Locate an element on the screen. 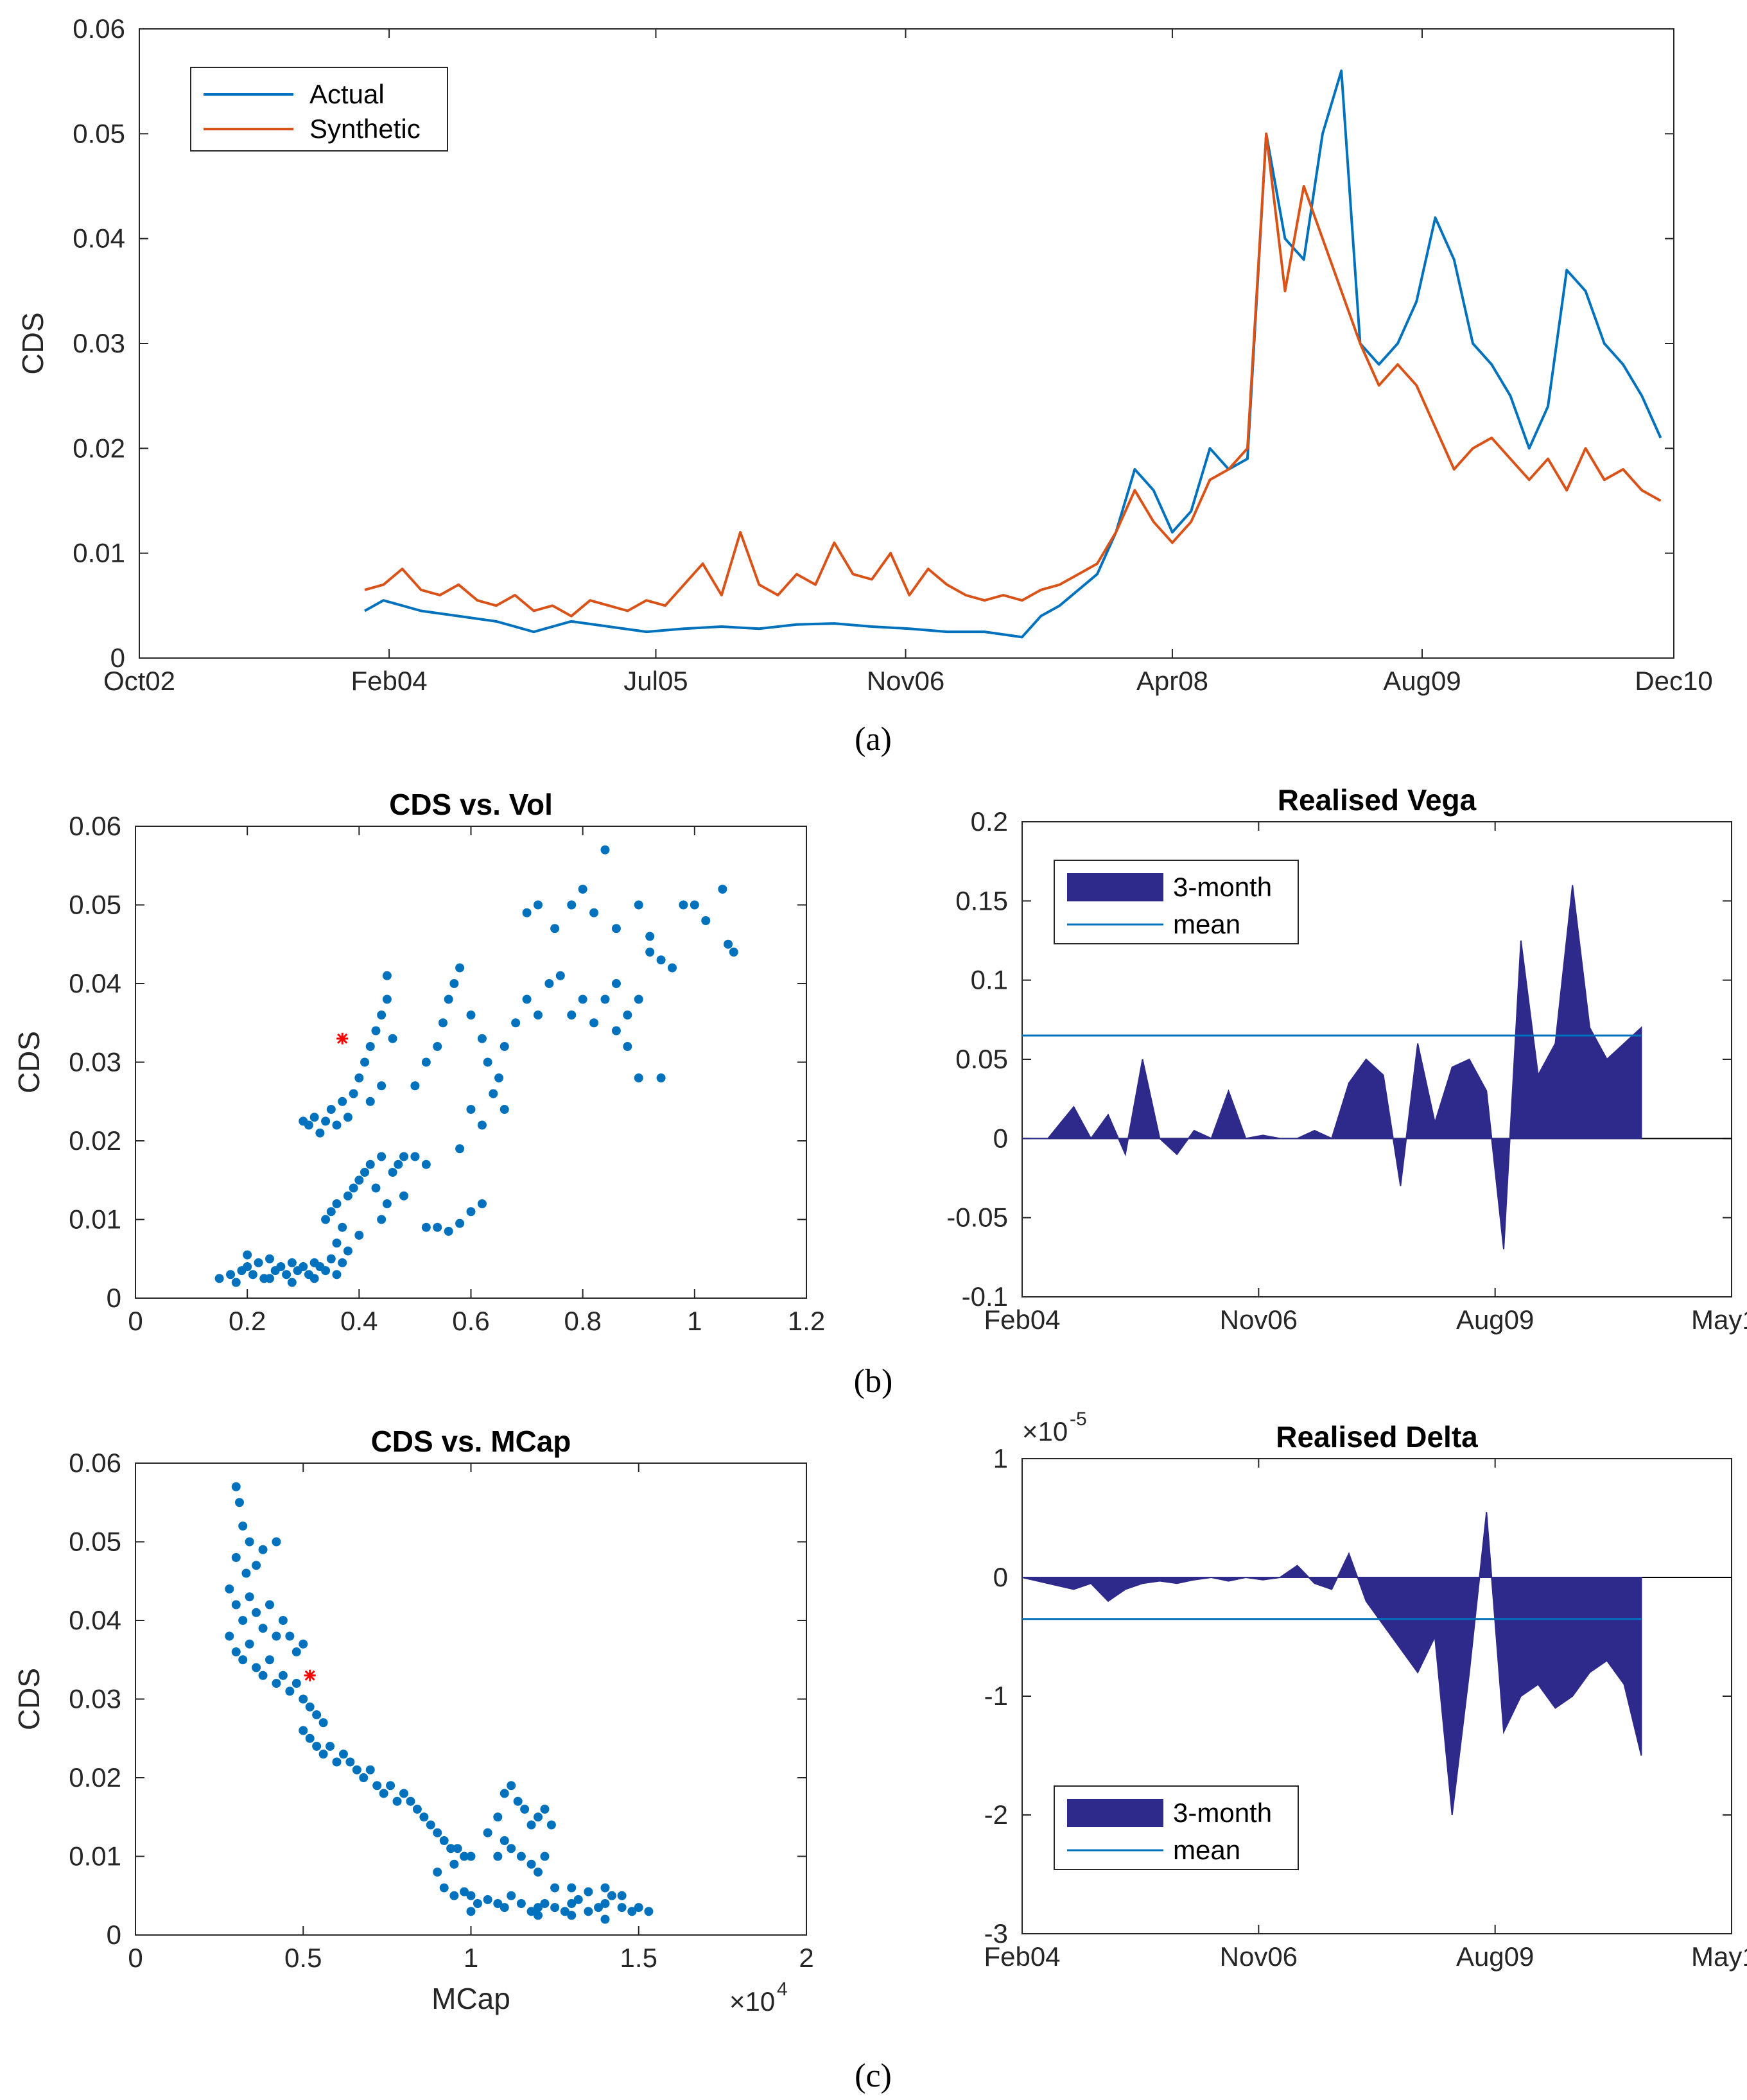  y-multiplier: ×10 is located at coordinates (1045, 1431).